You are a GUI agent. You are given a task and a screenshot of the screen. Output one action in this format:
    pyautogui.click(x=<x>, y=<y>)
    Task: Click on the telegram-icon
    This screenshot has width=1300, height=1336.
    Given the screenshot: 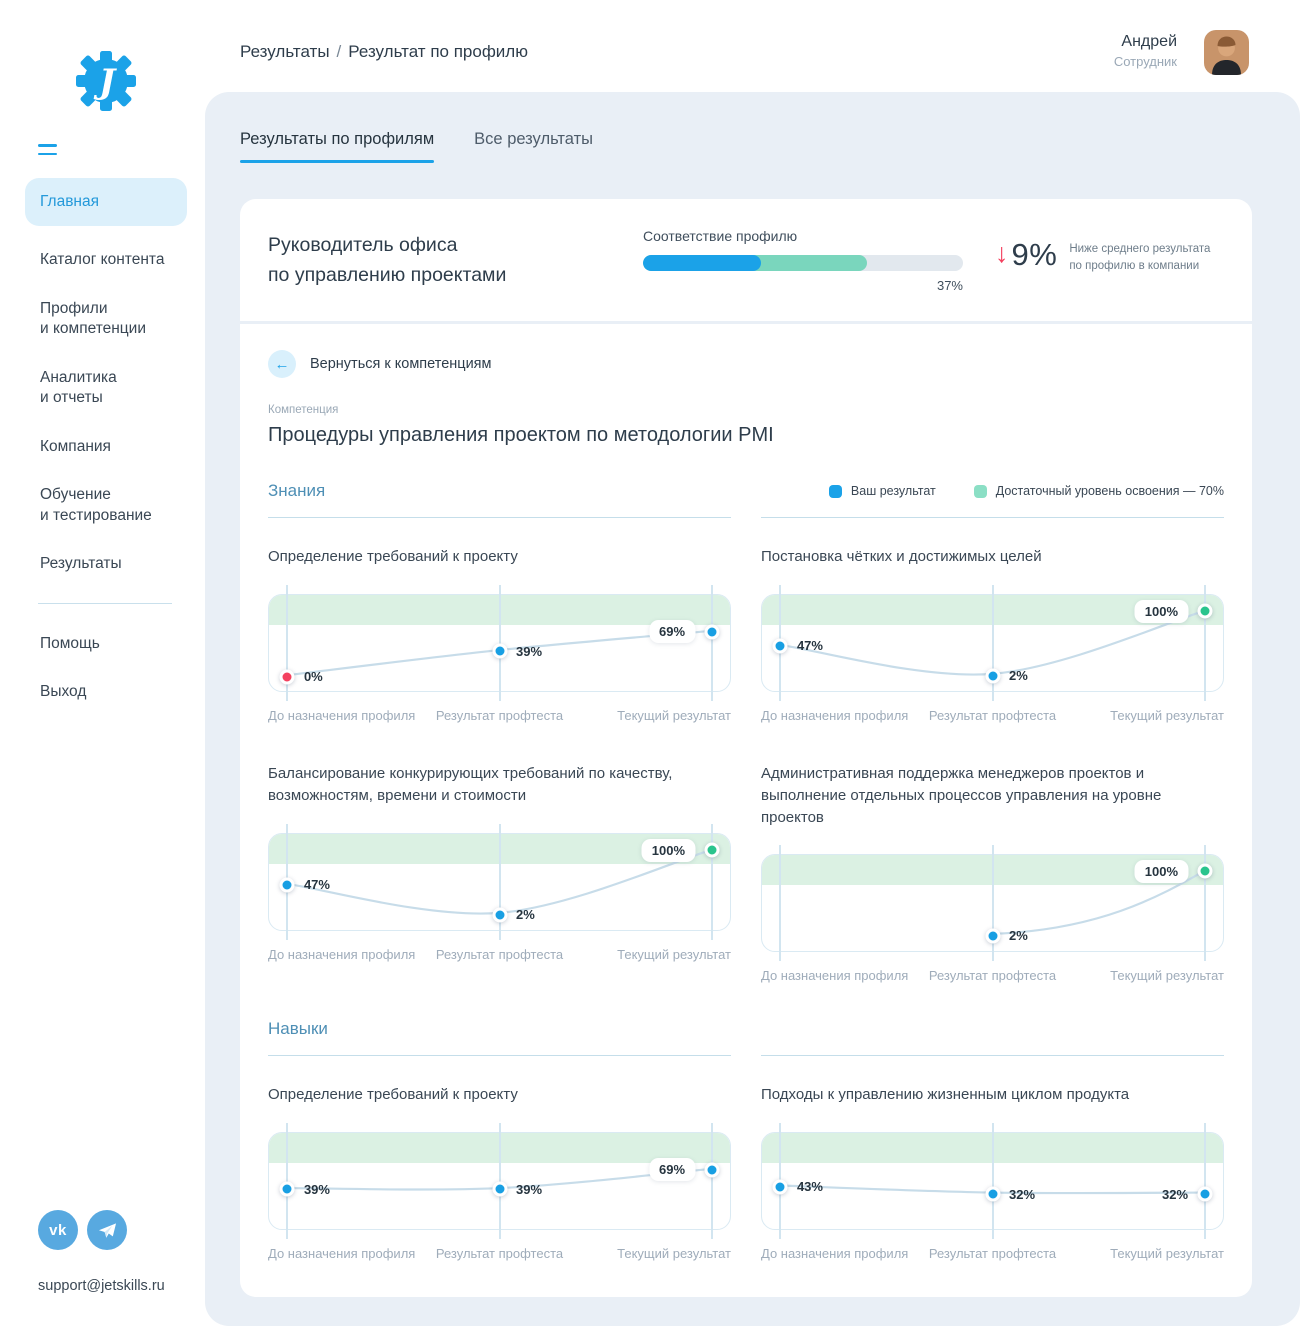 What is the action you would take?
    pyautogui.click(x=107, y=1230)
    